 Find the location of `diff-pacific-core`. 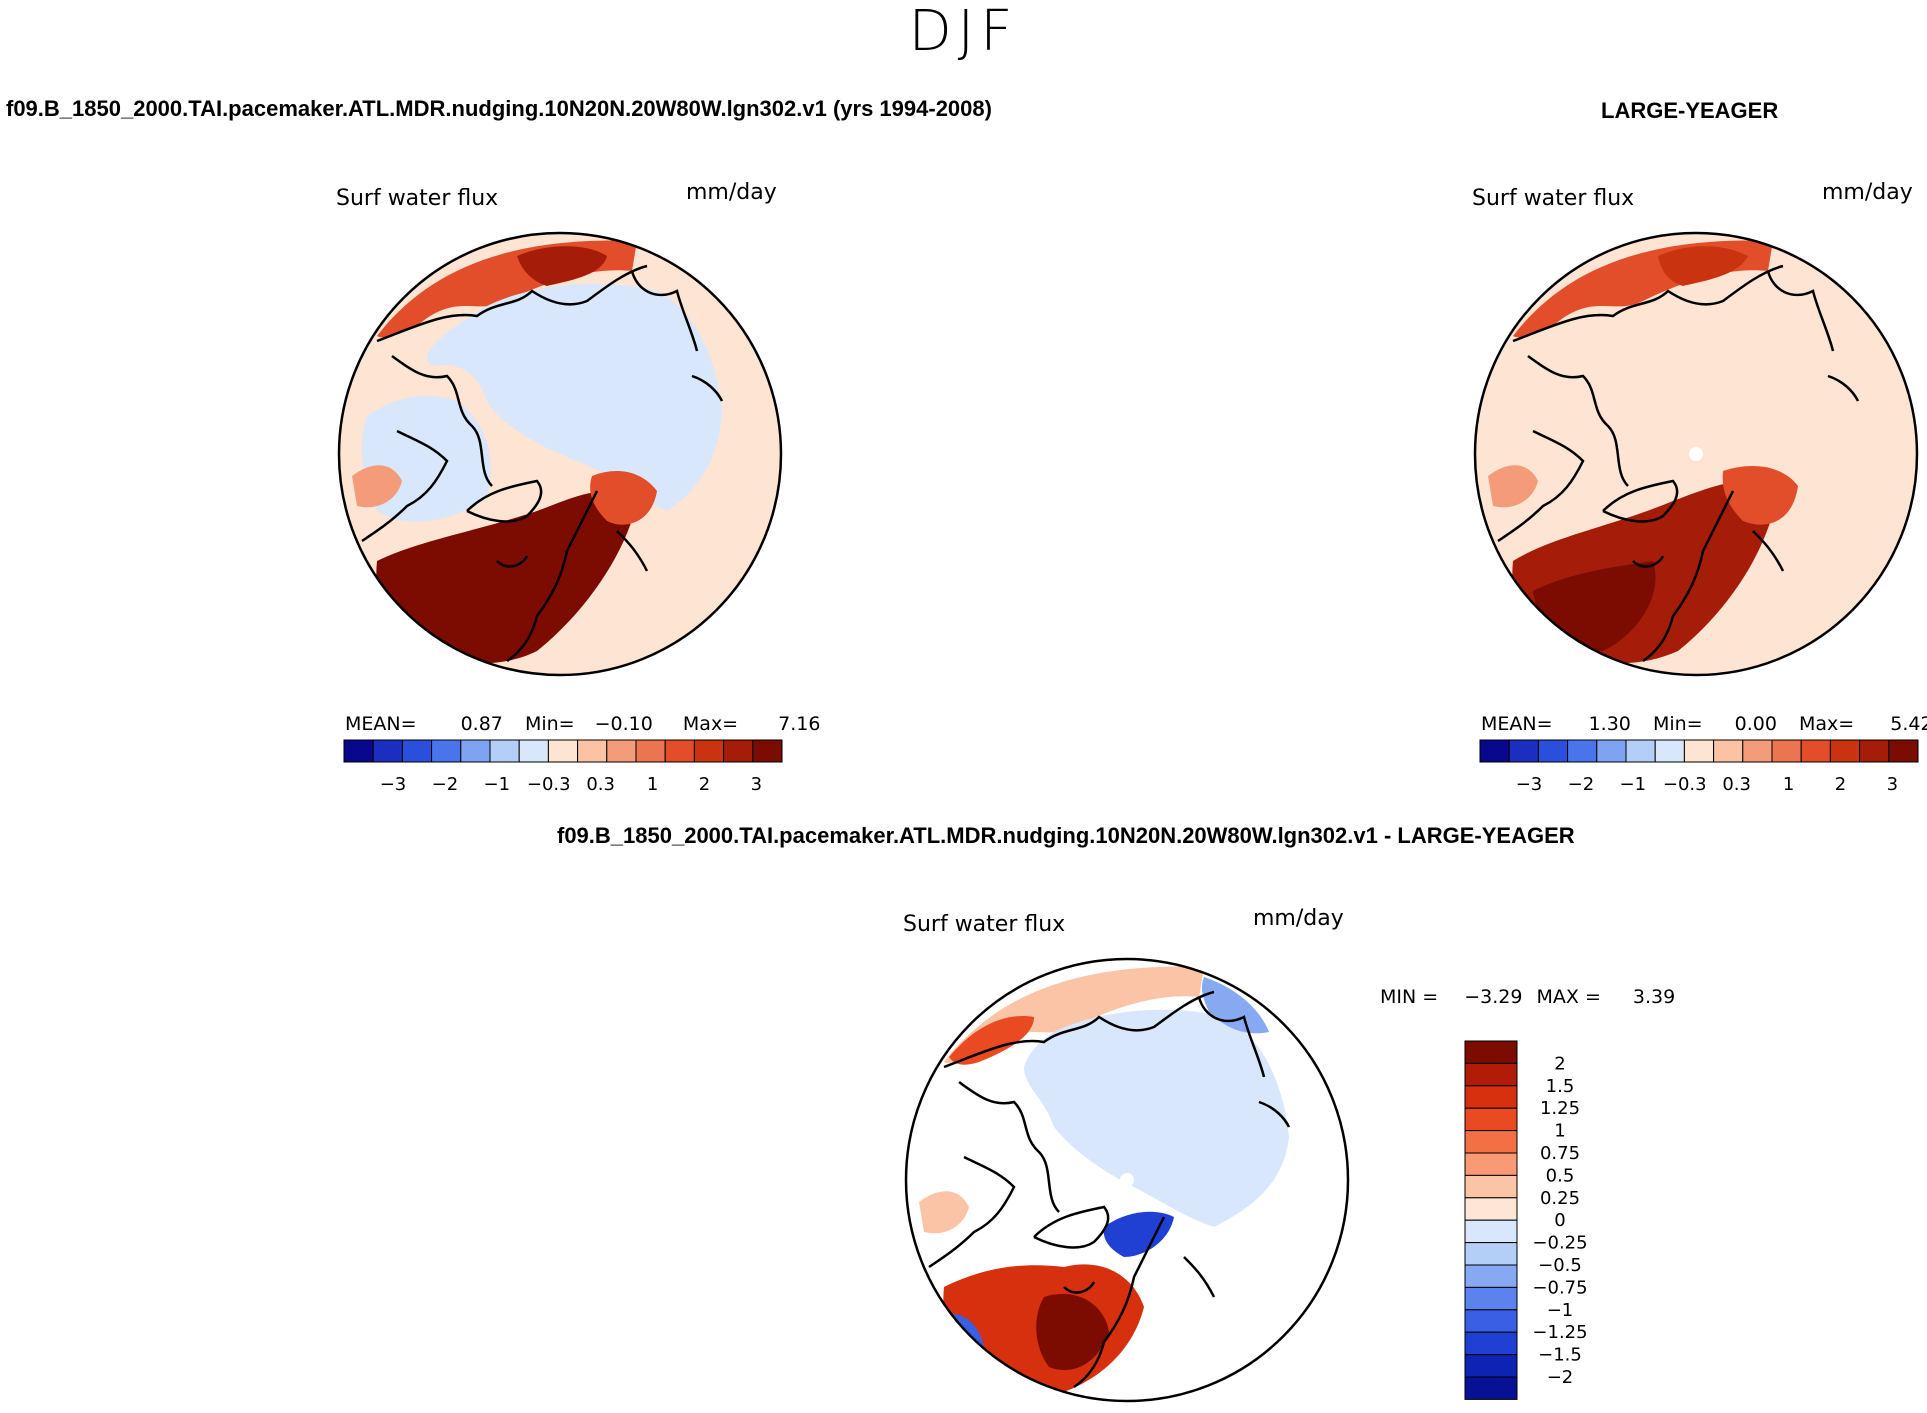

diff-pacific-core is located at coordinates (991, 1040).